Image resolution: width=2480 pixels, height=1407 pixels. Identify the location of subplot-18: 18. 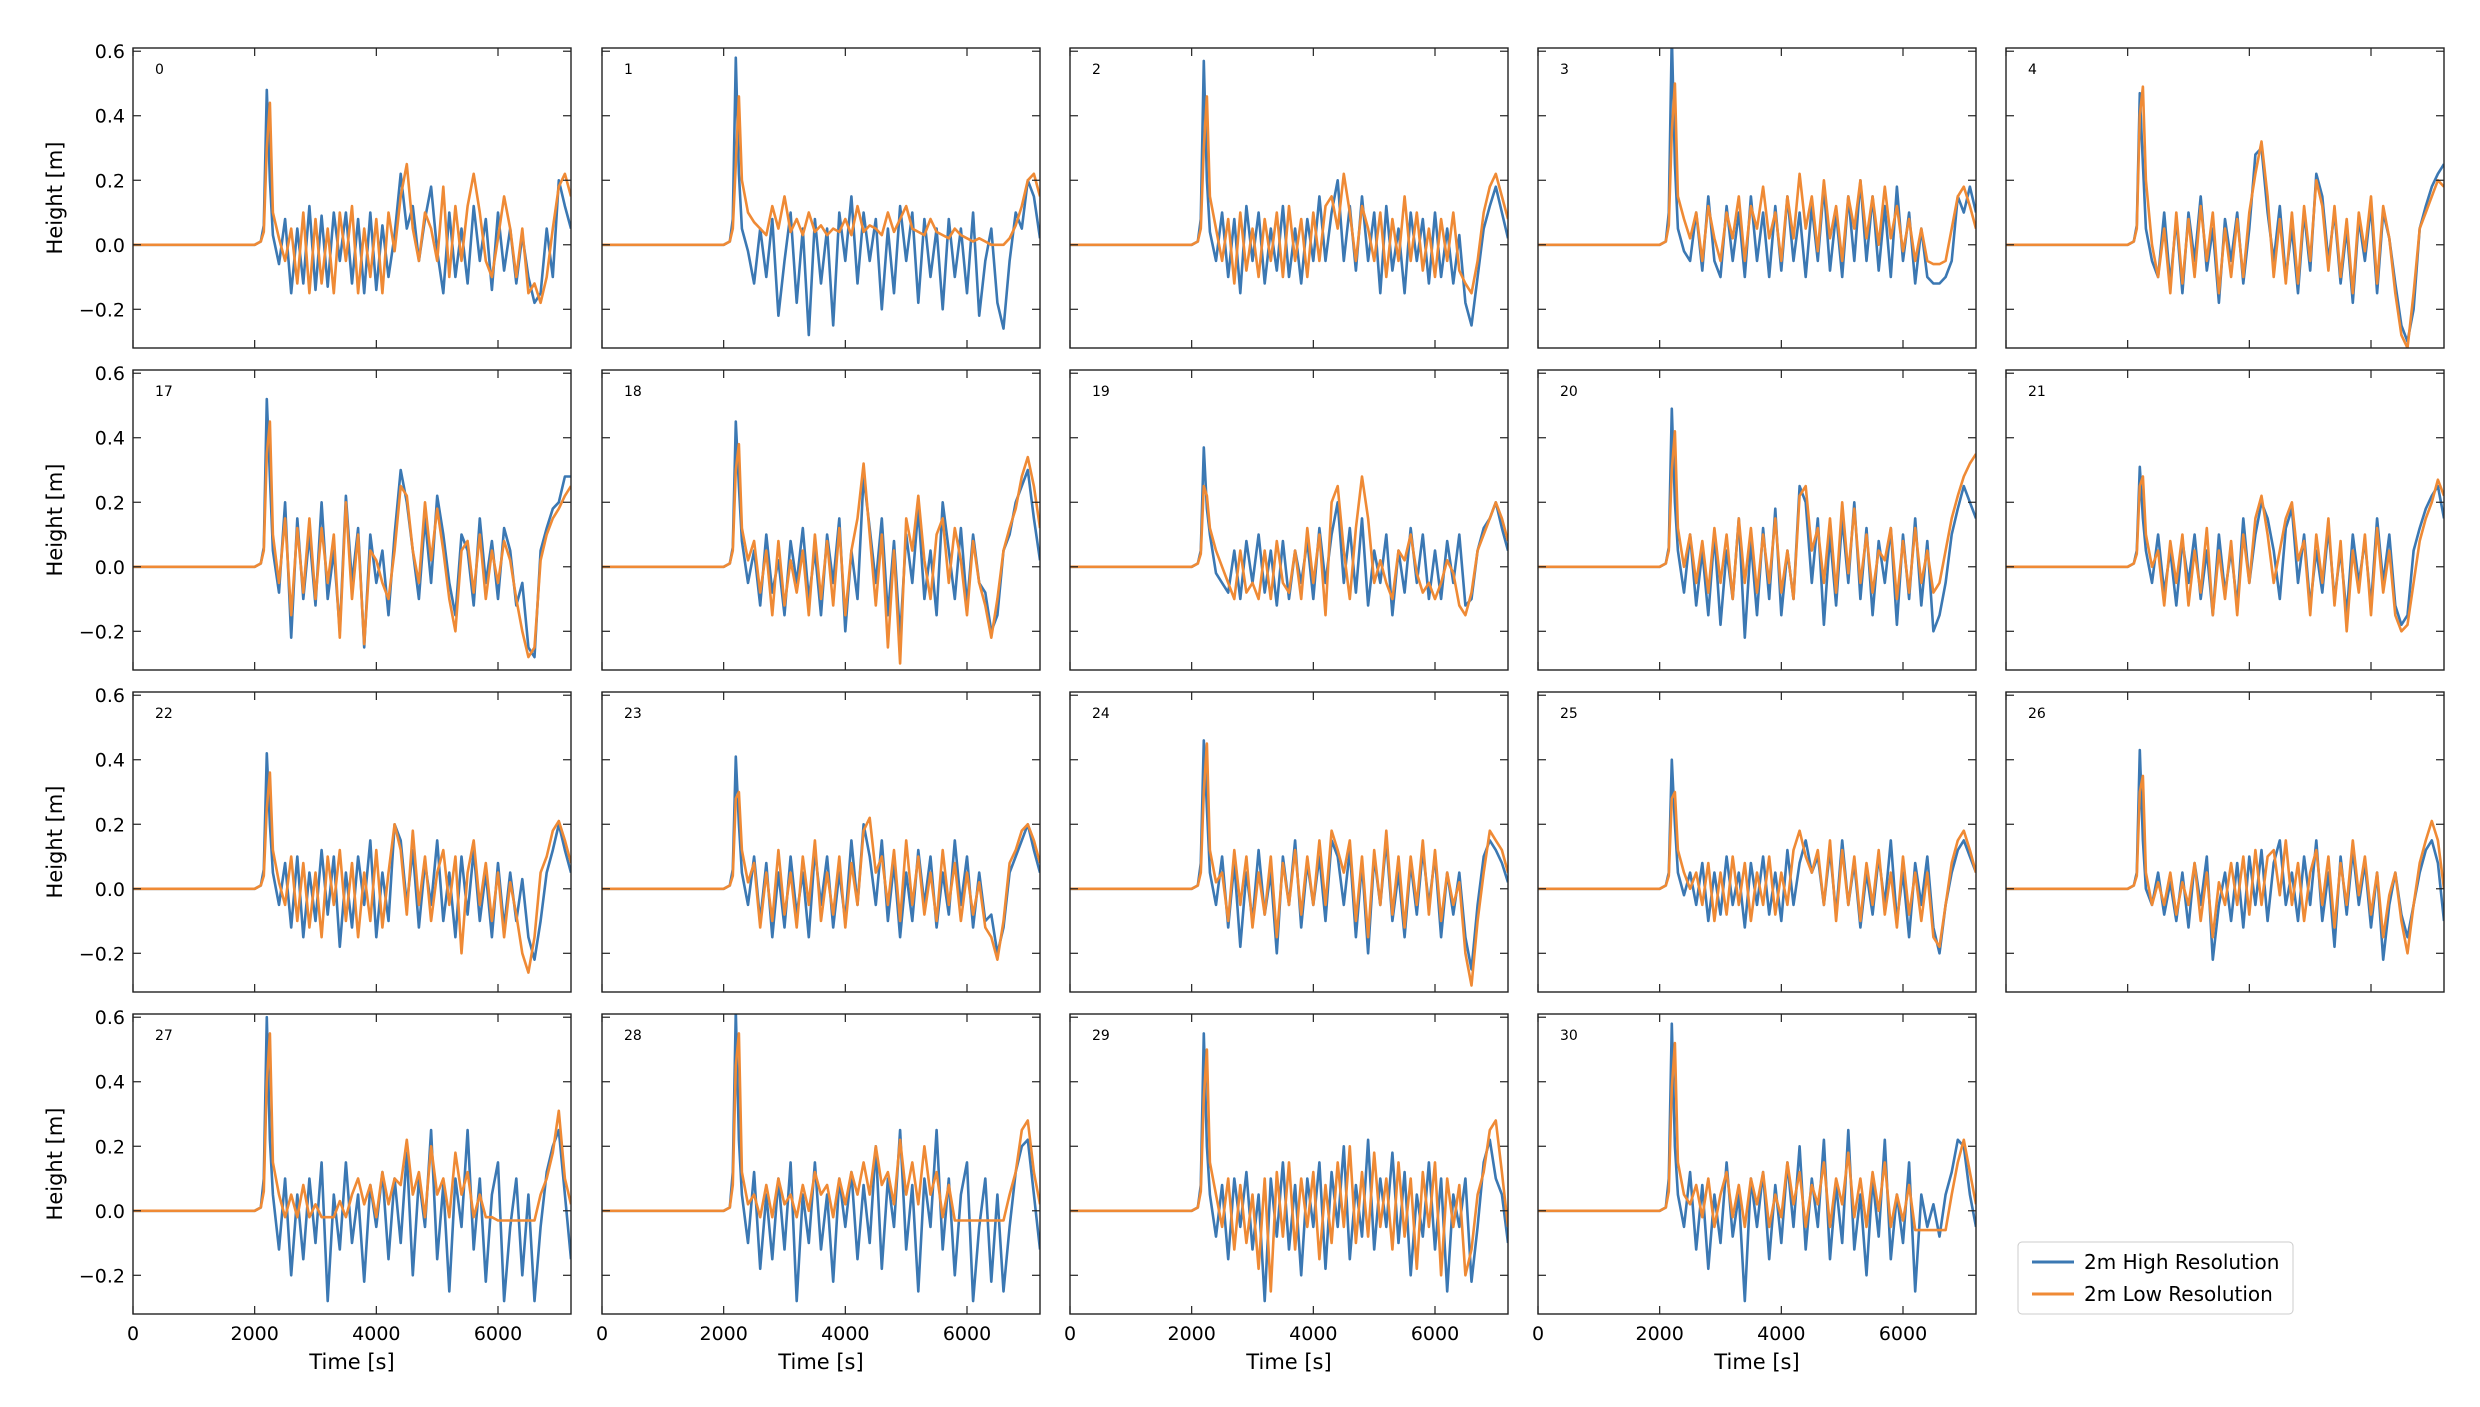
(821, 520).